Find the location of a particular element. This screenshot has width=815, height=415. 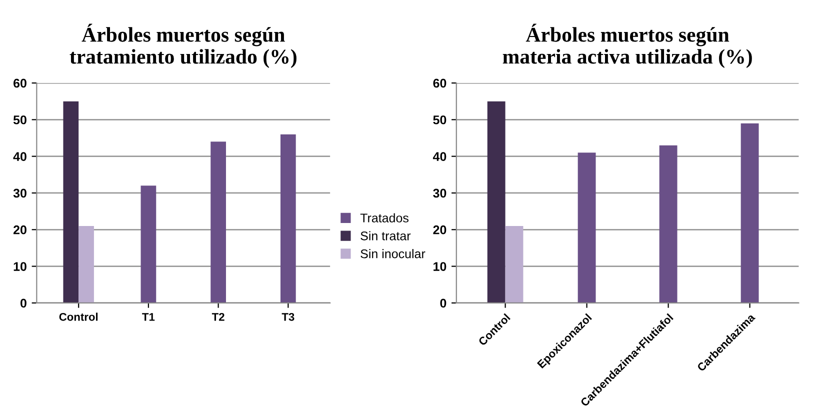

x-tick-label: Control is located at coordinates (78, 316).